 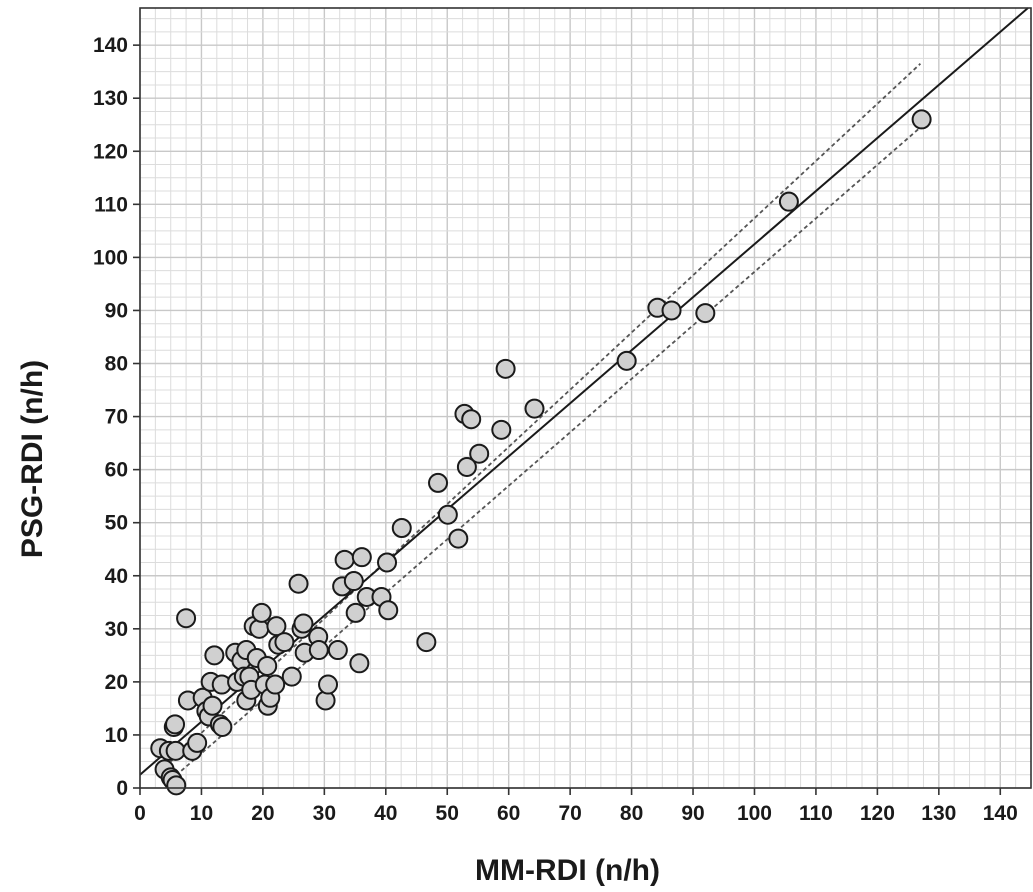 I want to click on x-tick-label: 0, so click(x=140, y=813).